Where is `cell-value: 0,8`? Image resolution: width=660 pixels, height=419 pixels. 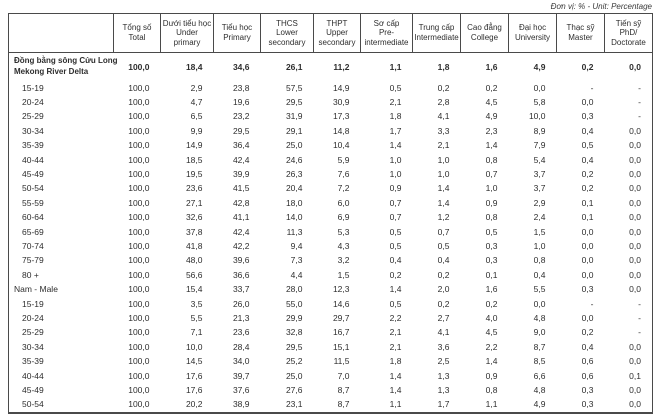 cell-value: 0,8 is located at coordinates (491, 159).